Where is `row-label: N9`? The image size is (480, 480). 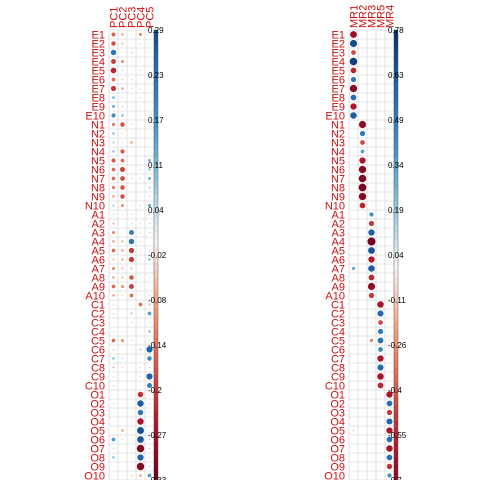 row-label: N9 is located at coordinates (338, 198).